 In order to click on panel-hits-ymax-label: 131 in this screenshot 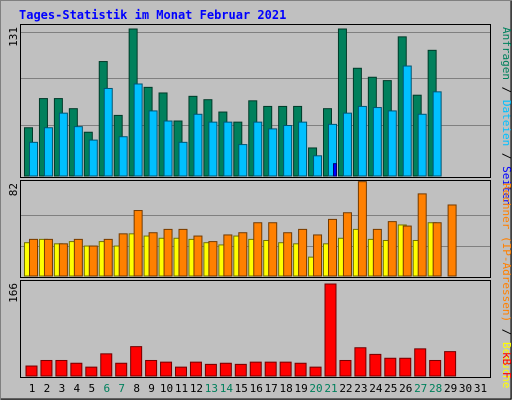, I will do `click(13, 37)`.